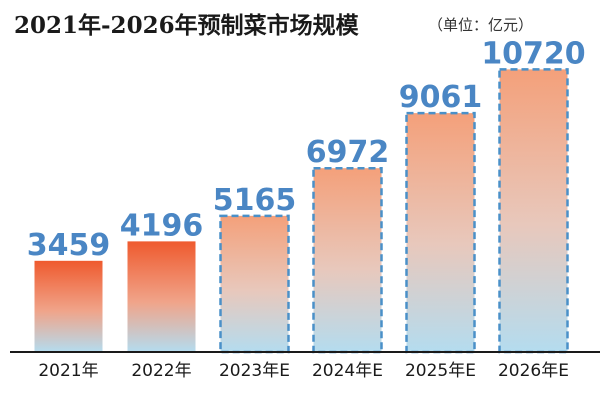 This screenshot has height=409, width=605. What do you see at coordinates (161, 296) in the screenshot?
I see `bar-2022年` at bounding box center [161, 296].